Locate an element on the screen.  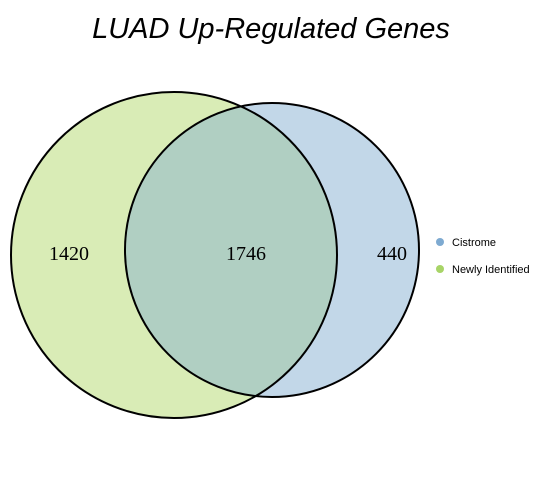
legend-item-cistrome: Cistrome is located at coordinates (466, 243).